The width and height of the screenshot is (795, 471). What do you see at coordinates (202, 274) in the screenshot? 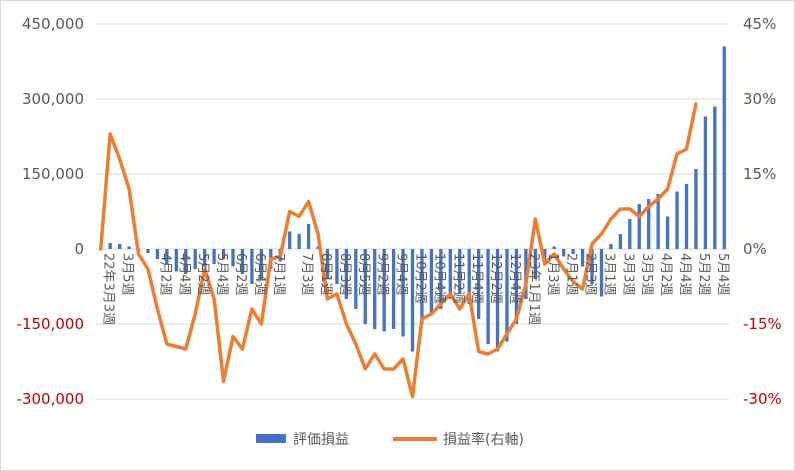
I see `category-label-4: 5月2週` at bounding box center [202, 274].